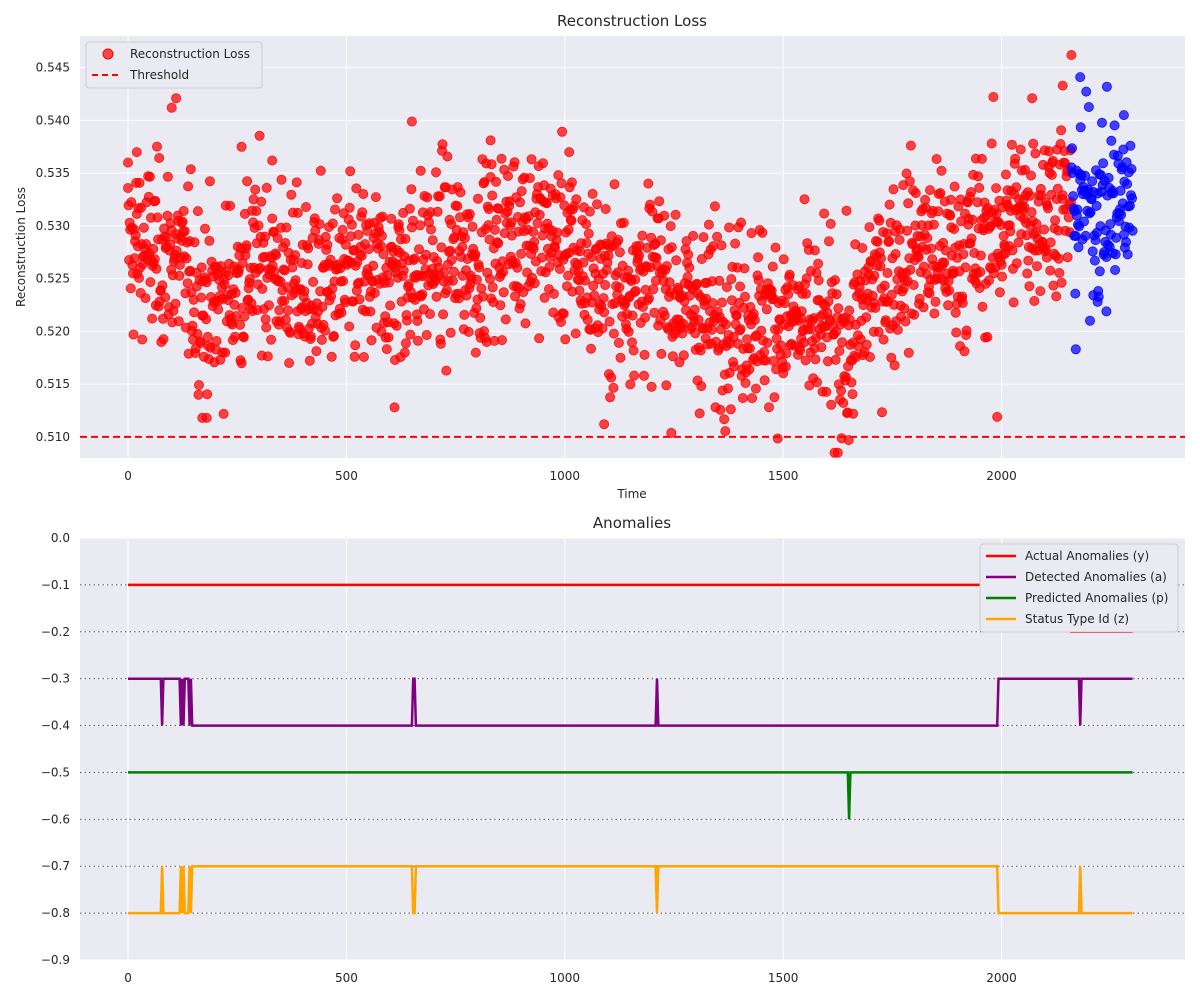 Image resolution: width=1200 pixels, height=1000 pixels. I want to click on loss-legend-box, so click(174, 65).